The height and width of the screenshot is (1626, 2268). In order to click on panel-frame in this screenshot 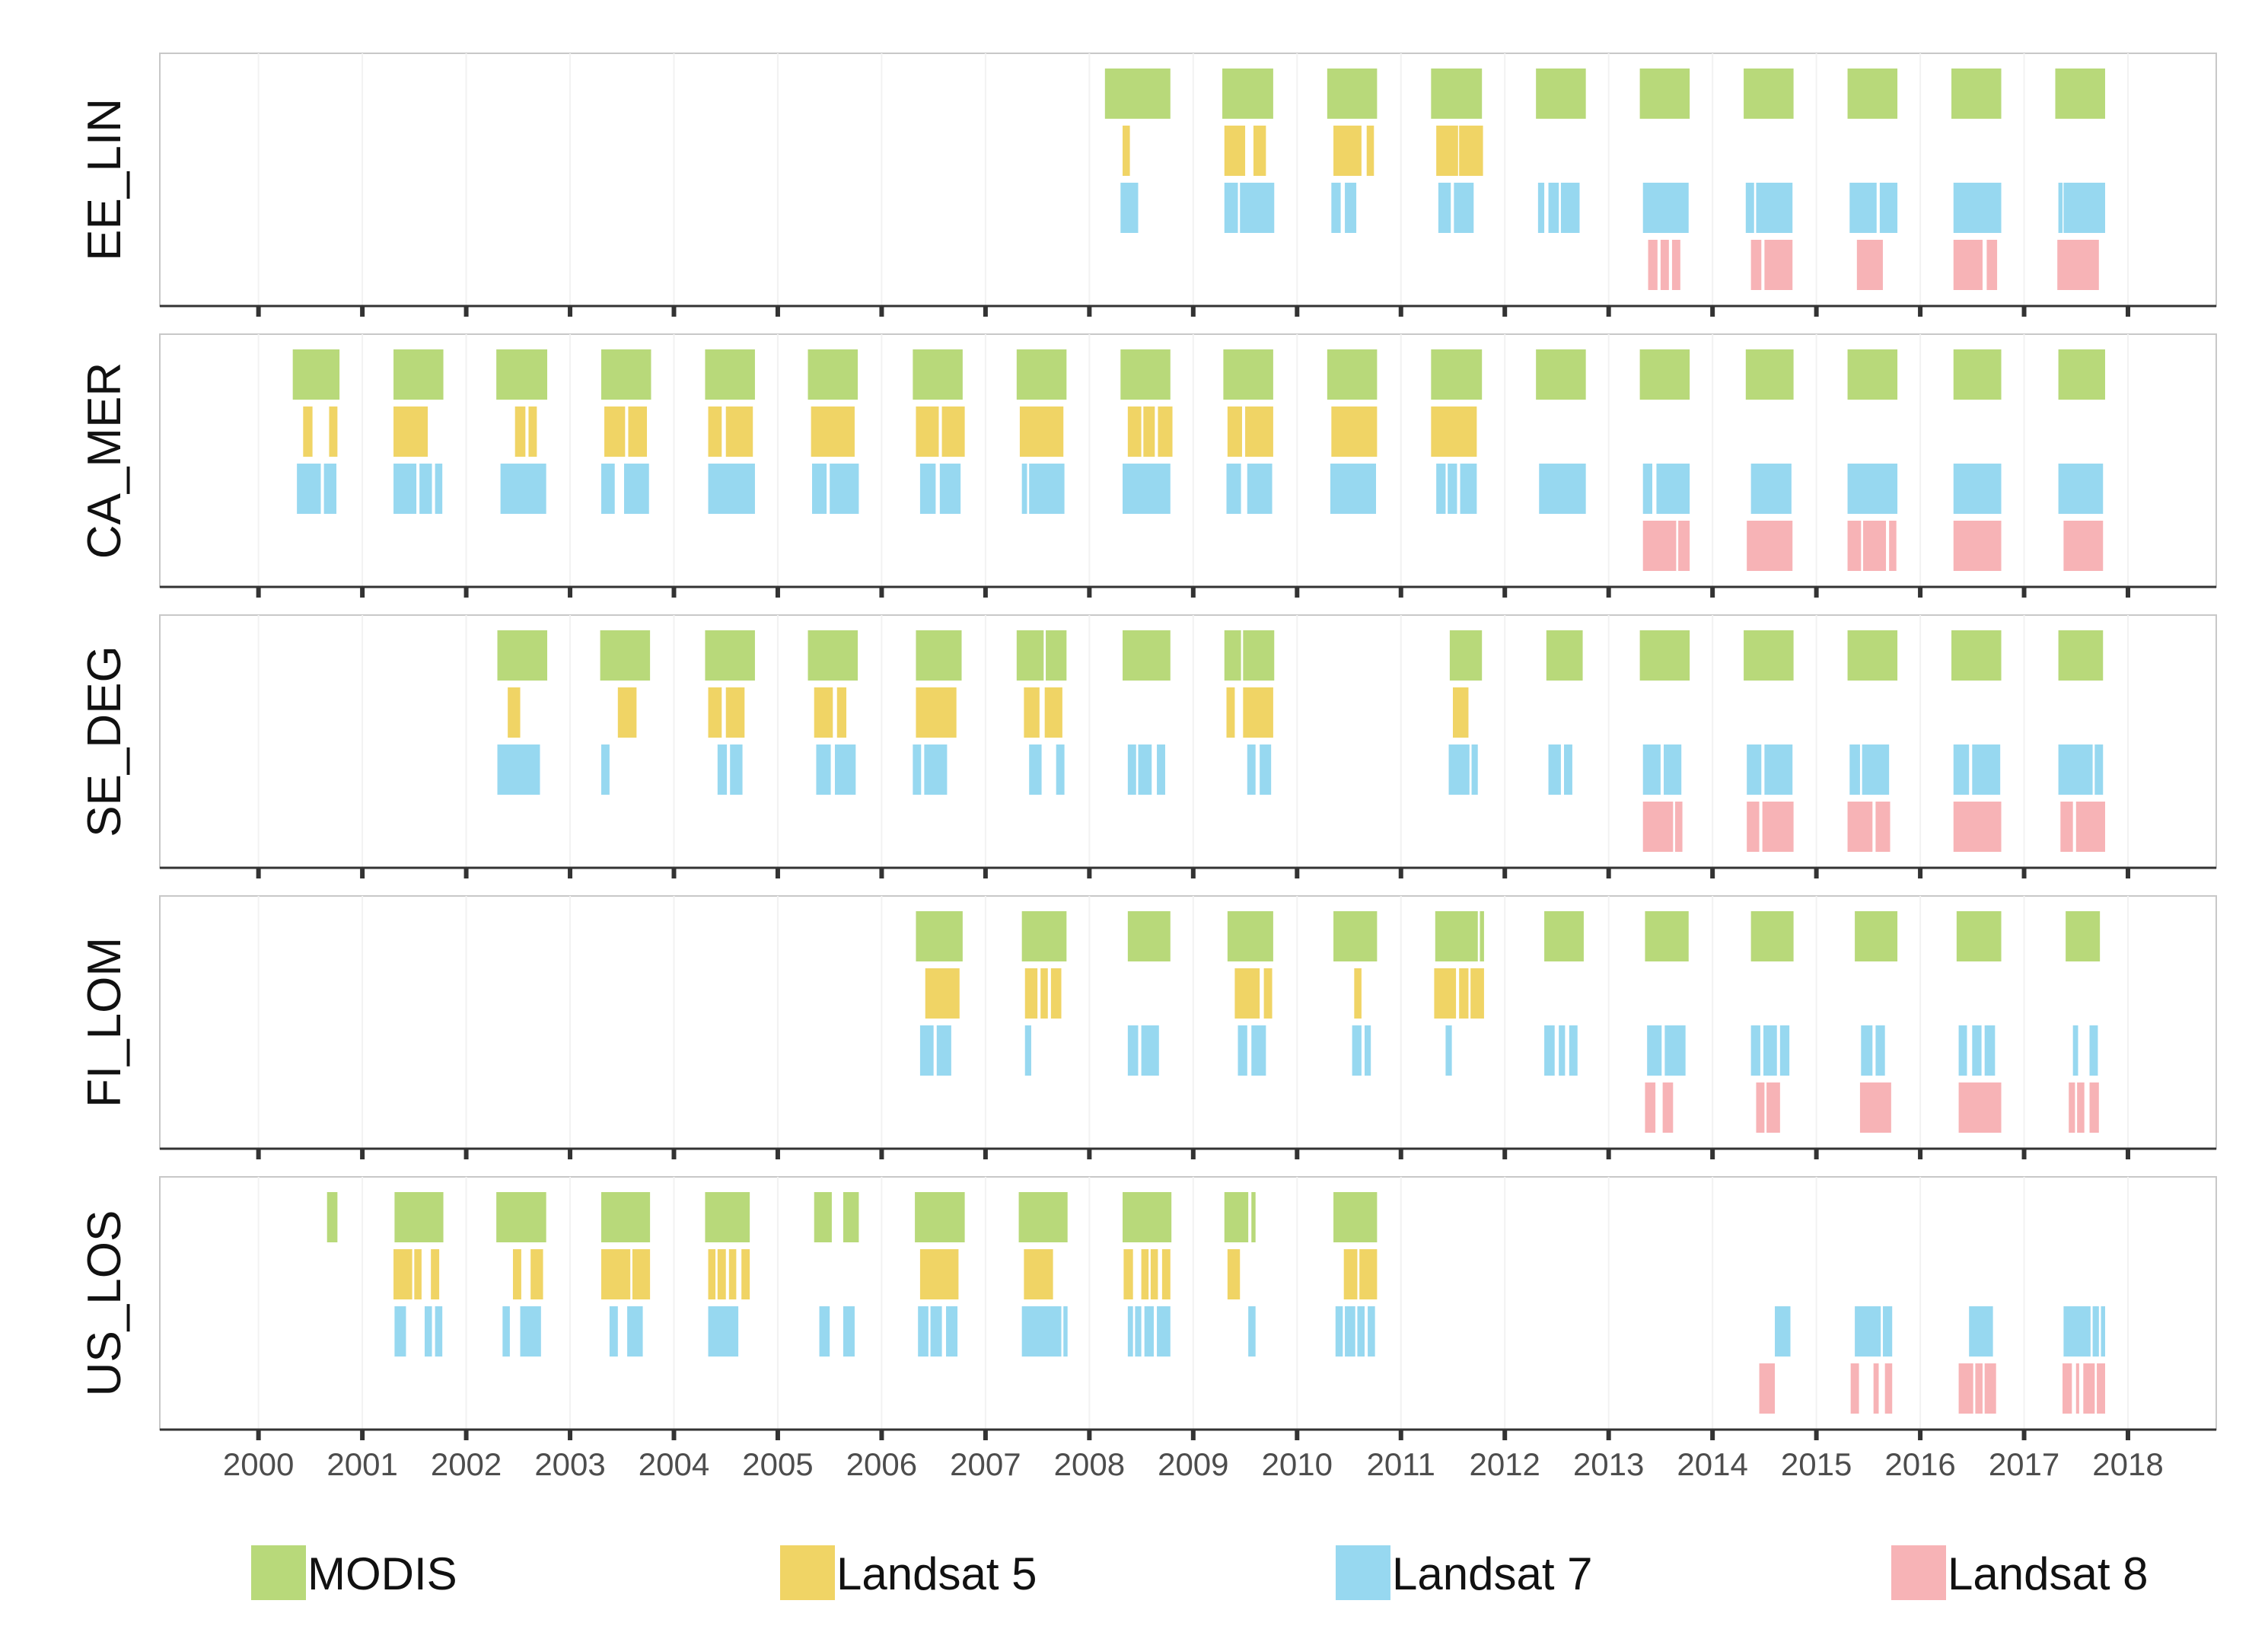, I will do `click(1188, 741)`.